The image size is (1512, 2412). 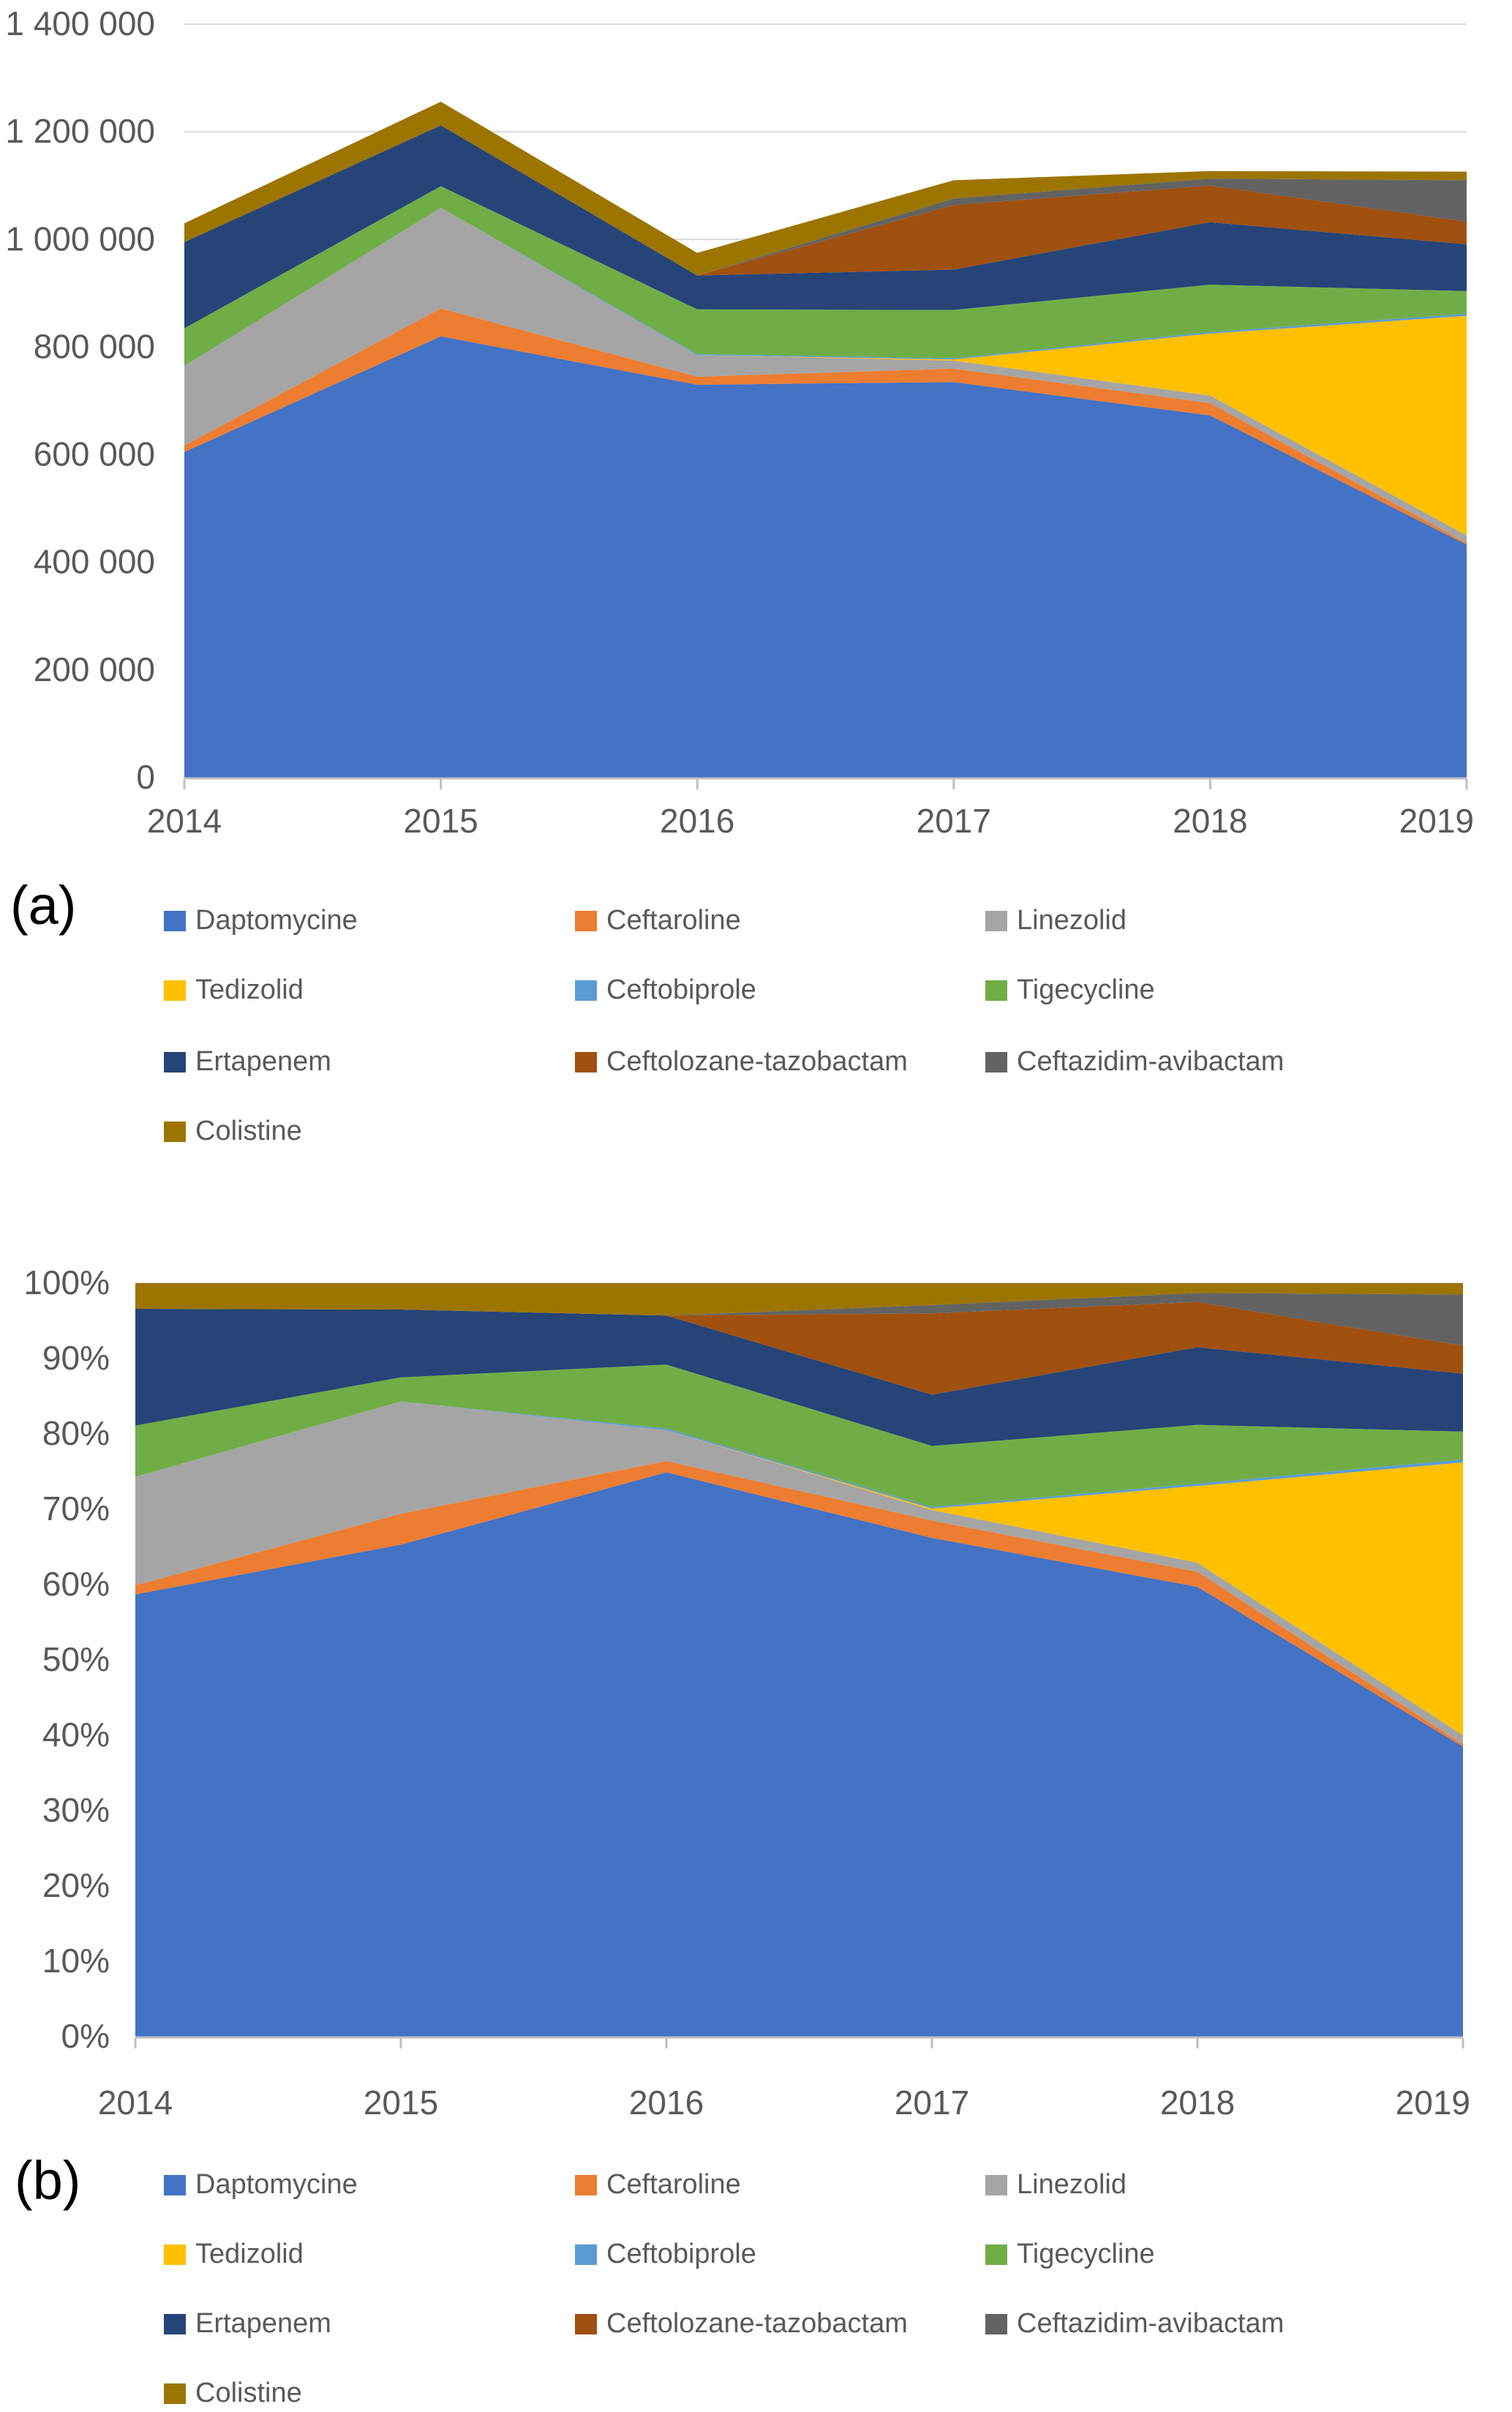 I want to click on legend-item-ceftazidim-avibactam: Ceftazidim-avibactam, so click(x=1135, y=1062).